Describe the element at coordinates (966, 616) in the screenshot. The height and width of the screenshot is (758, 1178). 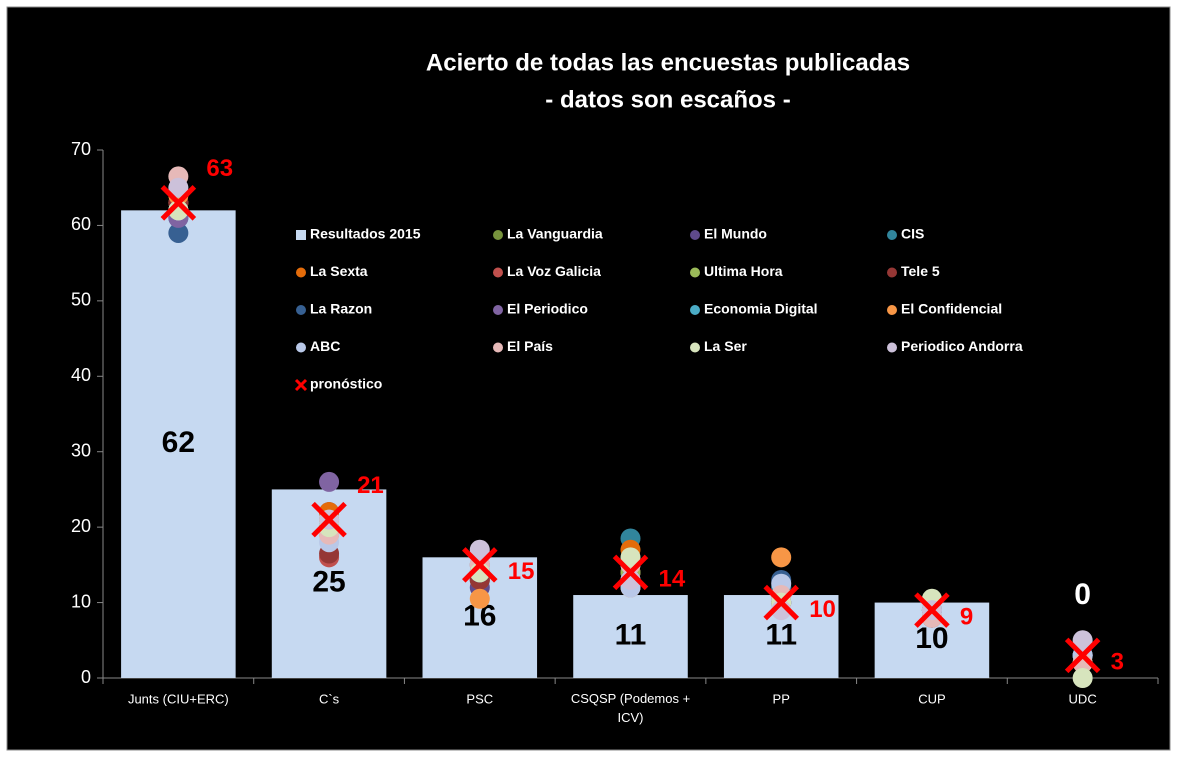
I see `forecast-label: 9` at that location.